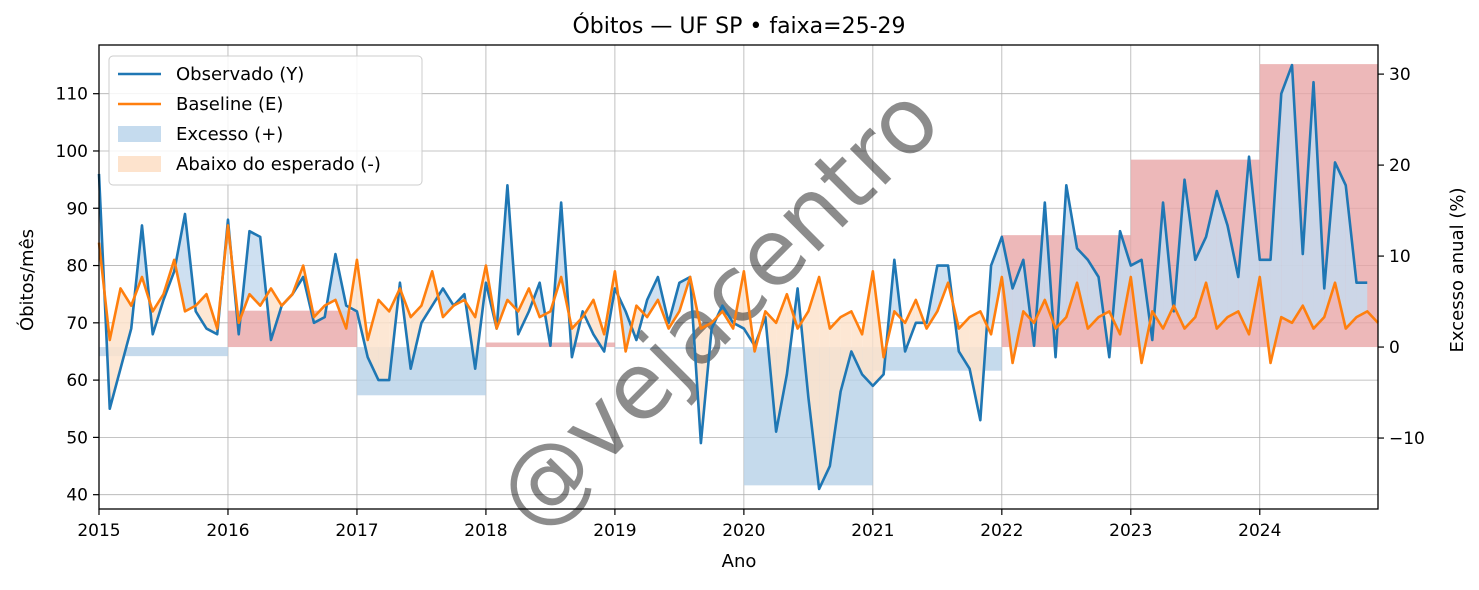  I want to click on x-tick-label: 2021, so click(872, 531).